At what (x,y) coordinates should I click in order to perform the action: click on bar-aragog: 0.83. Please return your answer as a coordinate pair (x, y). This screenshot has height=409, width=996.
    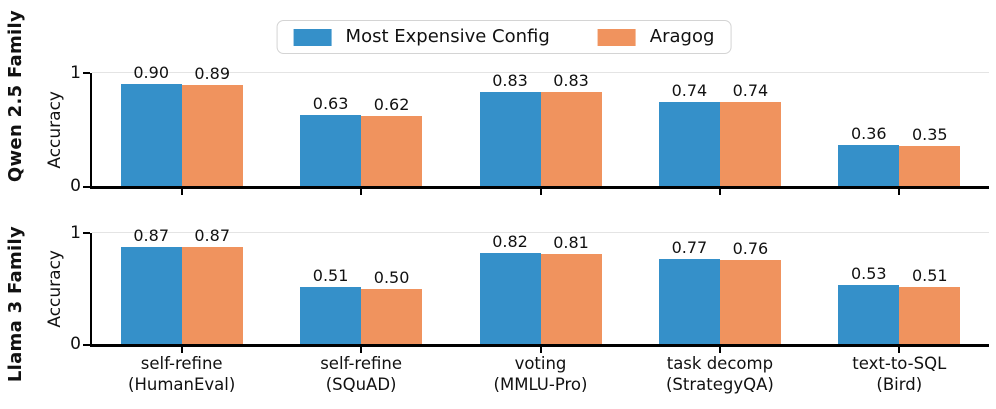
    Looking at the image, I should click on (571, 129).